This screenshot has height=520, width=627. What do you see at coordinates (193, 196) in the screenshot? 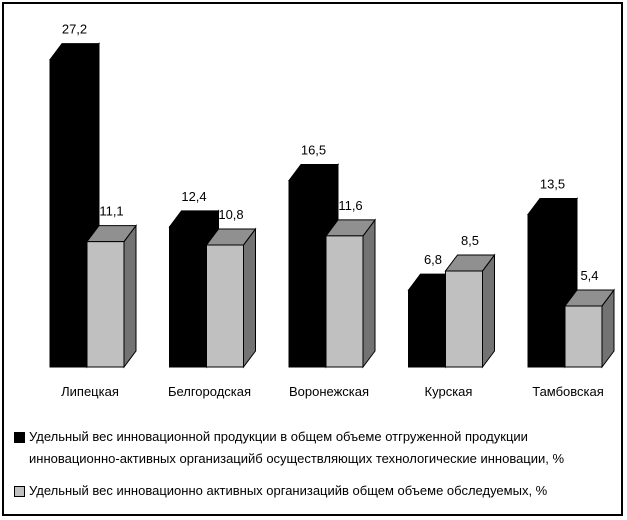
I see `value-label: 12,4` at bounding box center [193, 196].